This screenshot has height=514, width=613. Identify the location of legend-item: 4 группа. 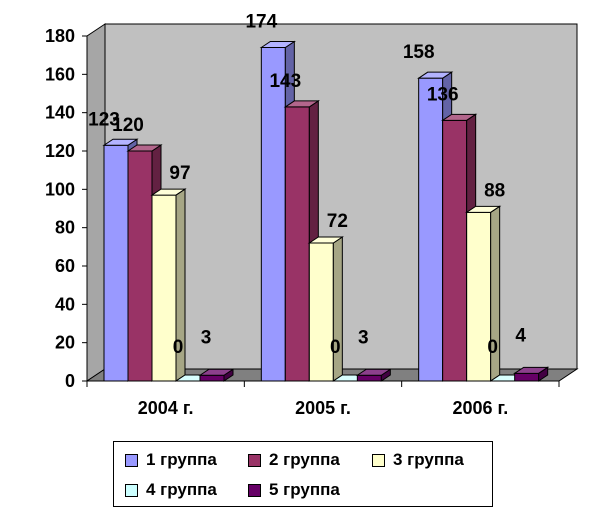
(171, 490).